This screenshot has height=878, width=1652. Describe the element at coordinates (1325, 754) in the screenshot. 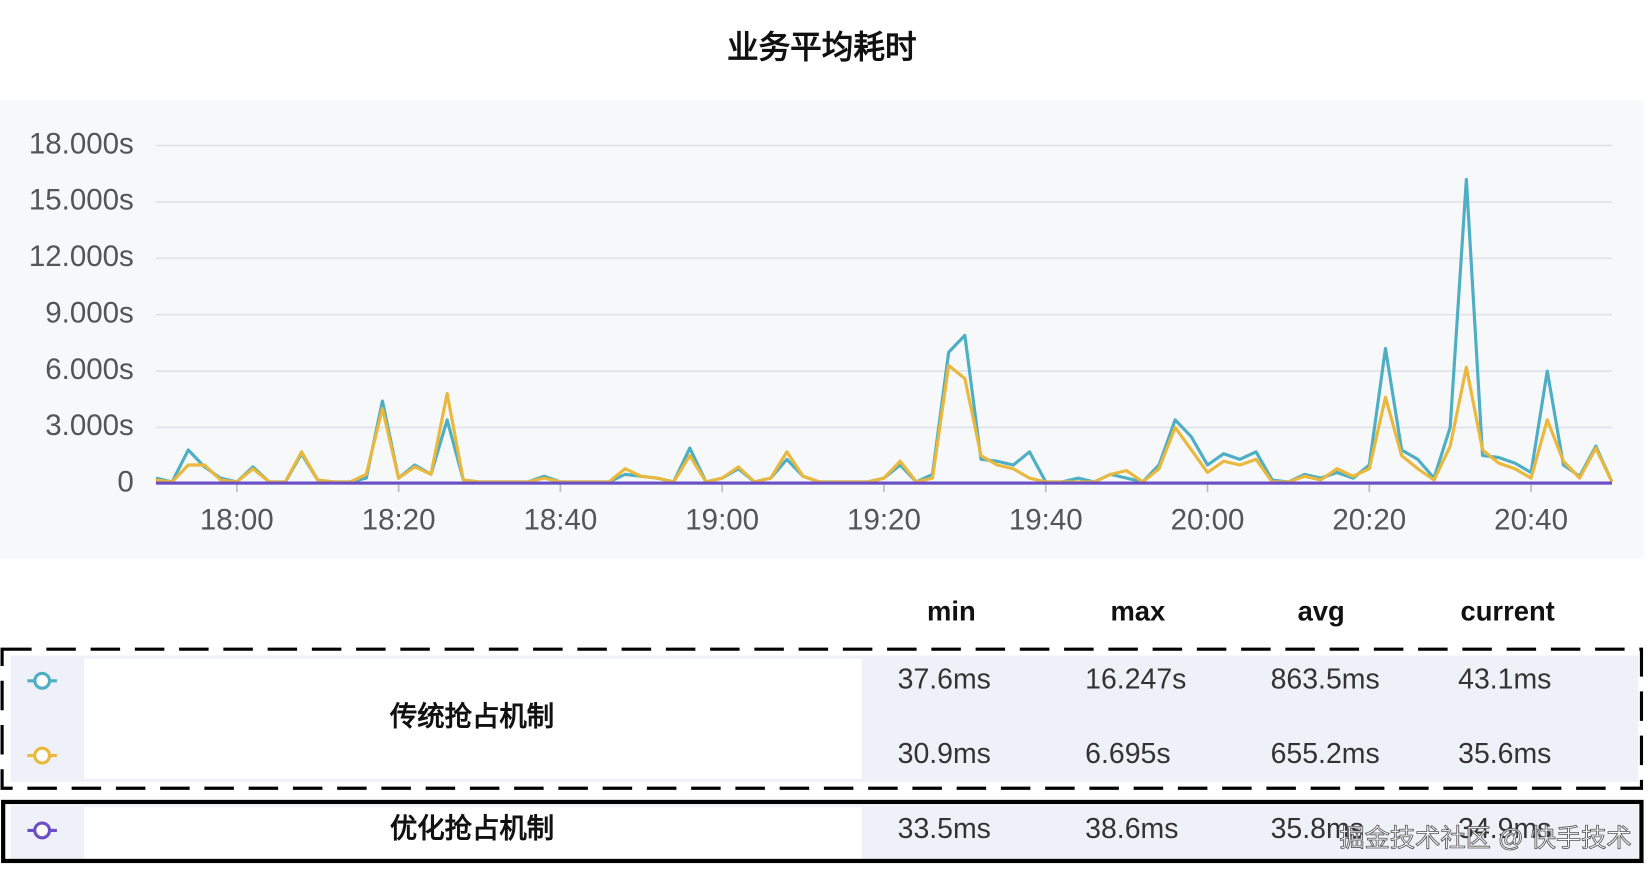

I see `stat-value: 655.2ms` at that location.